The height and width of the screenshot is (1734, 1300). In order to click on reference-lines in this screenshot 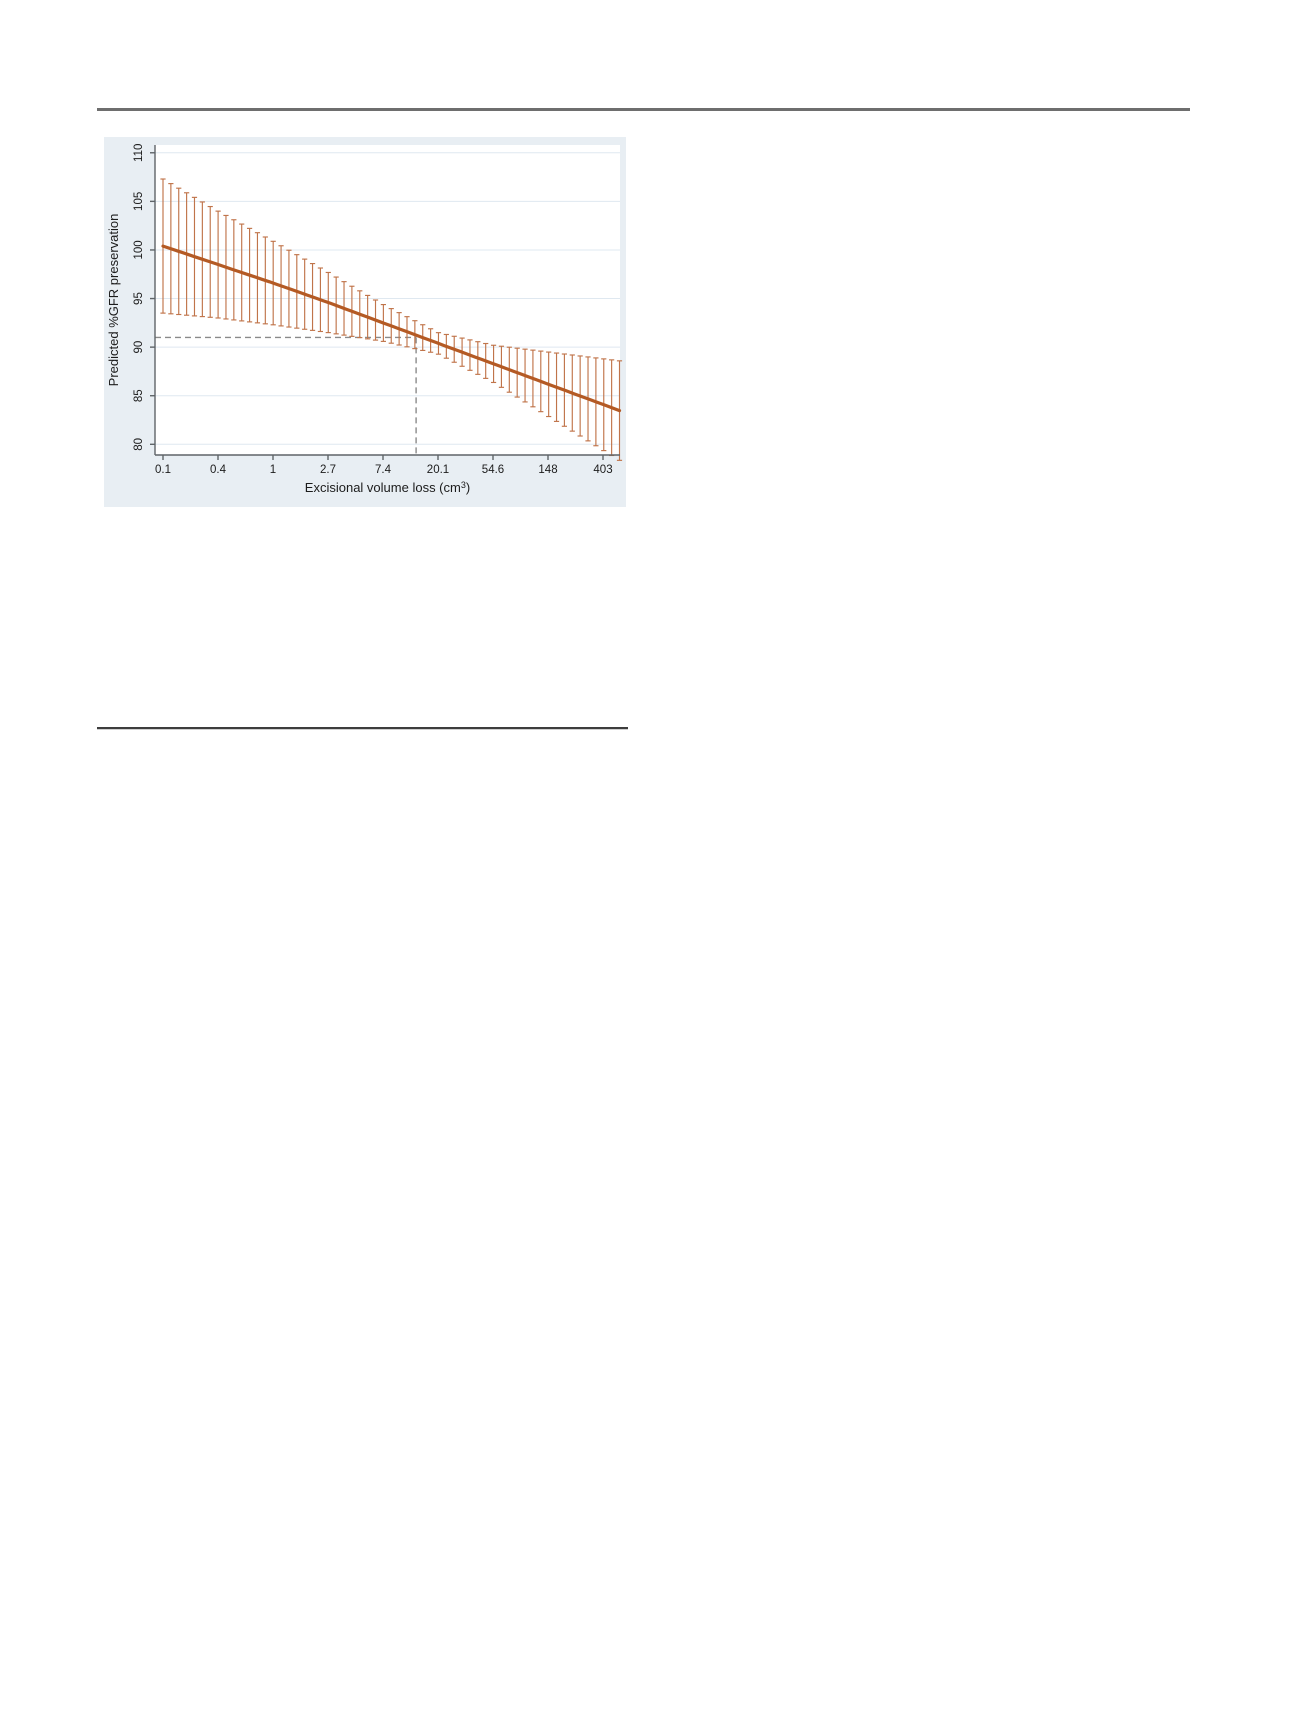, I will do `click(286, 395)`.